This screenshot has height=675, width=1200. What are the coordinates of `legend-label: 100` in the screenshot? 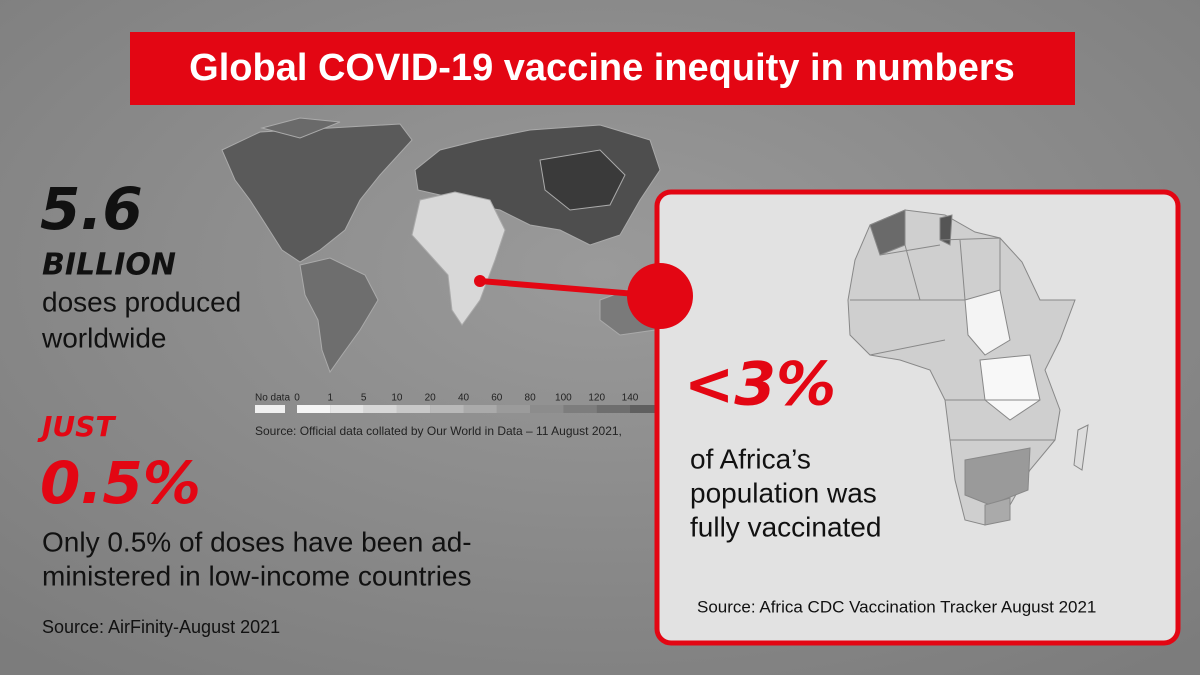 It's located at (563, 398).